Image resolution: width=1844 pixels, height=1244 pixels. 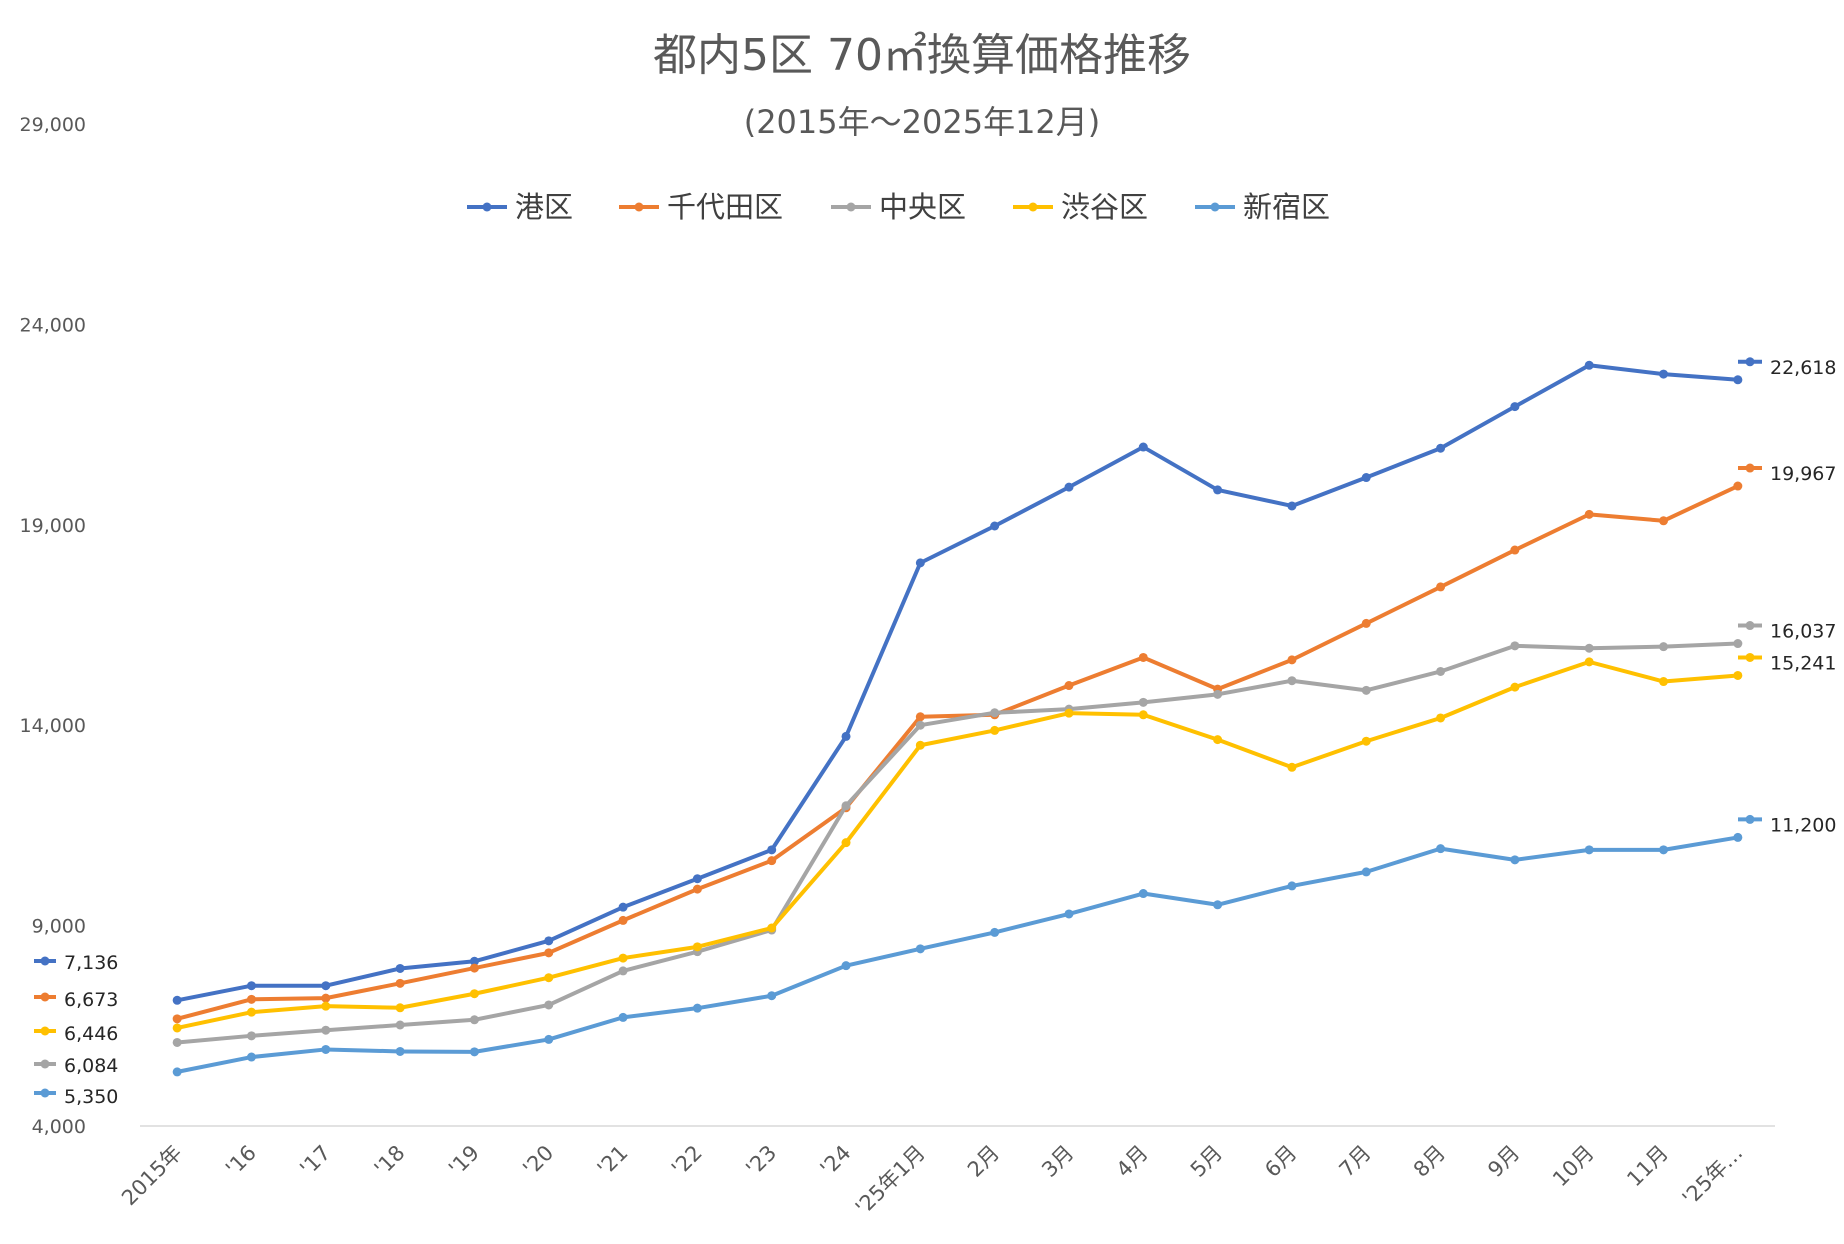 I want to click on y-tick-label: 29,000, so click(x=53, y=125).